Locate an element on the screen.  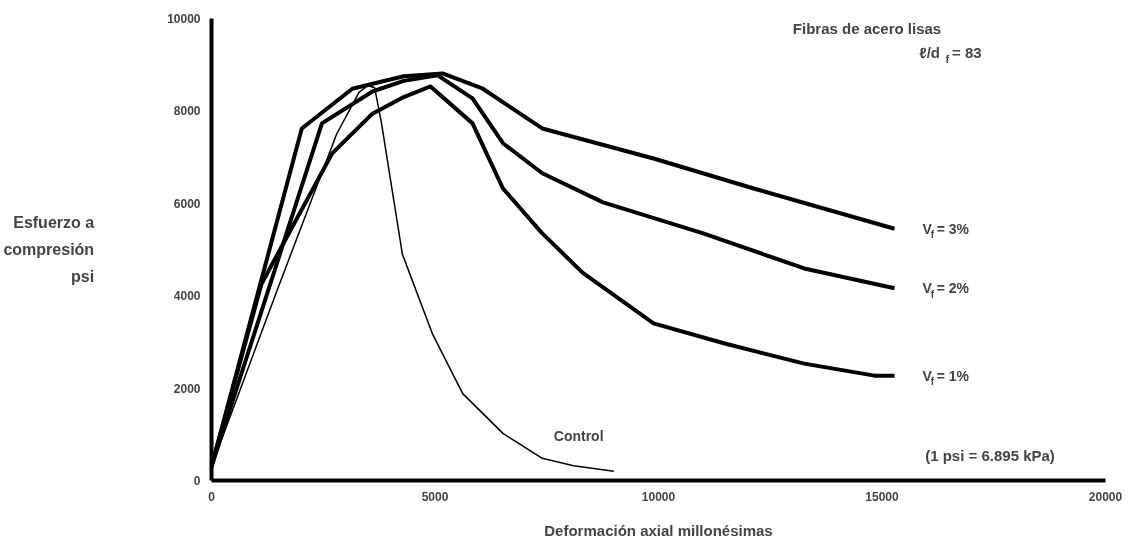
x-tick-label: 5000 is located at coordinates (435, 496).